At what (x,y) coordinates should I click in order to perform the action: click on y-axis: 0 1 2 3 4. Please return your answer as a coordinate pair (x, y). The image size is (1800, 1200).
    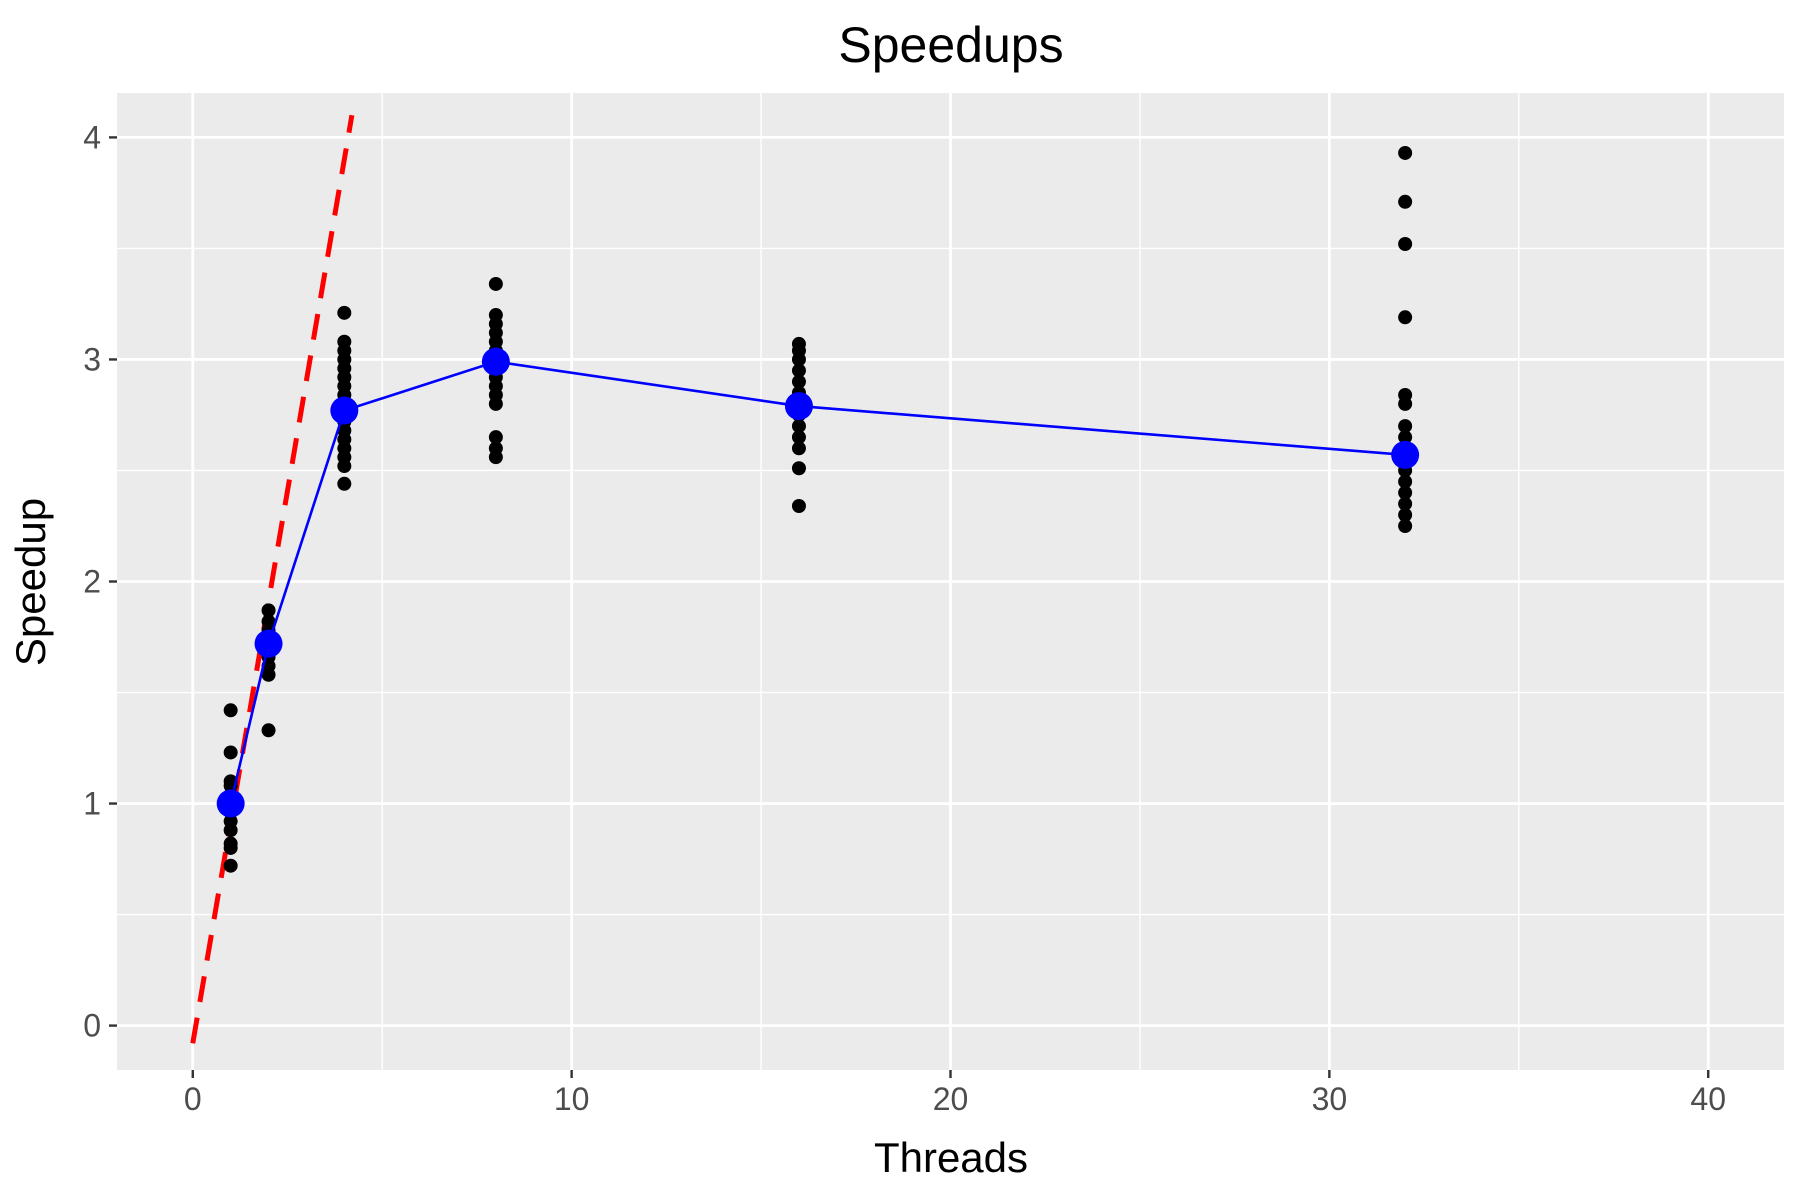
    Looking at the image, I should click on (100, 581).